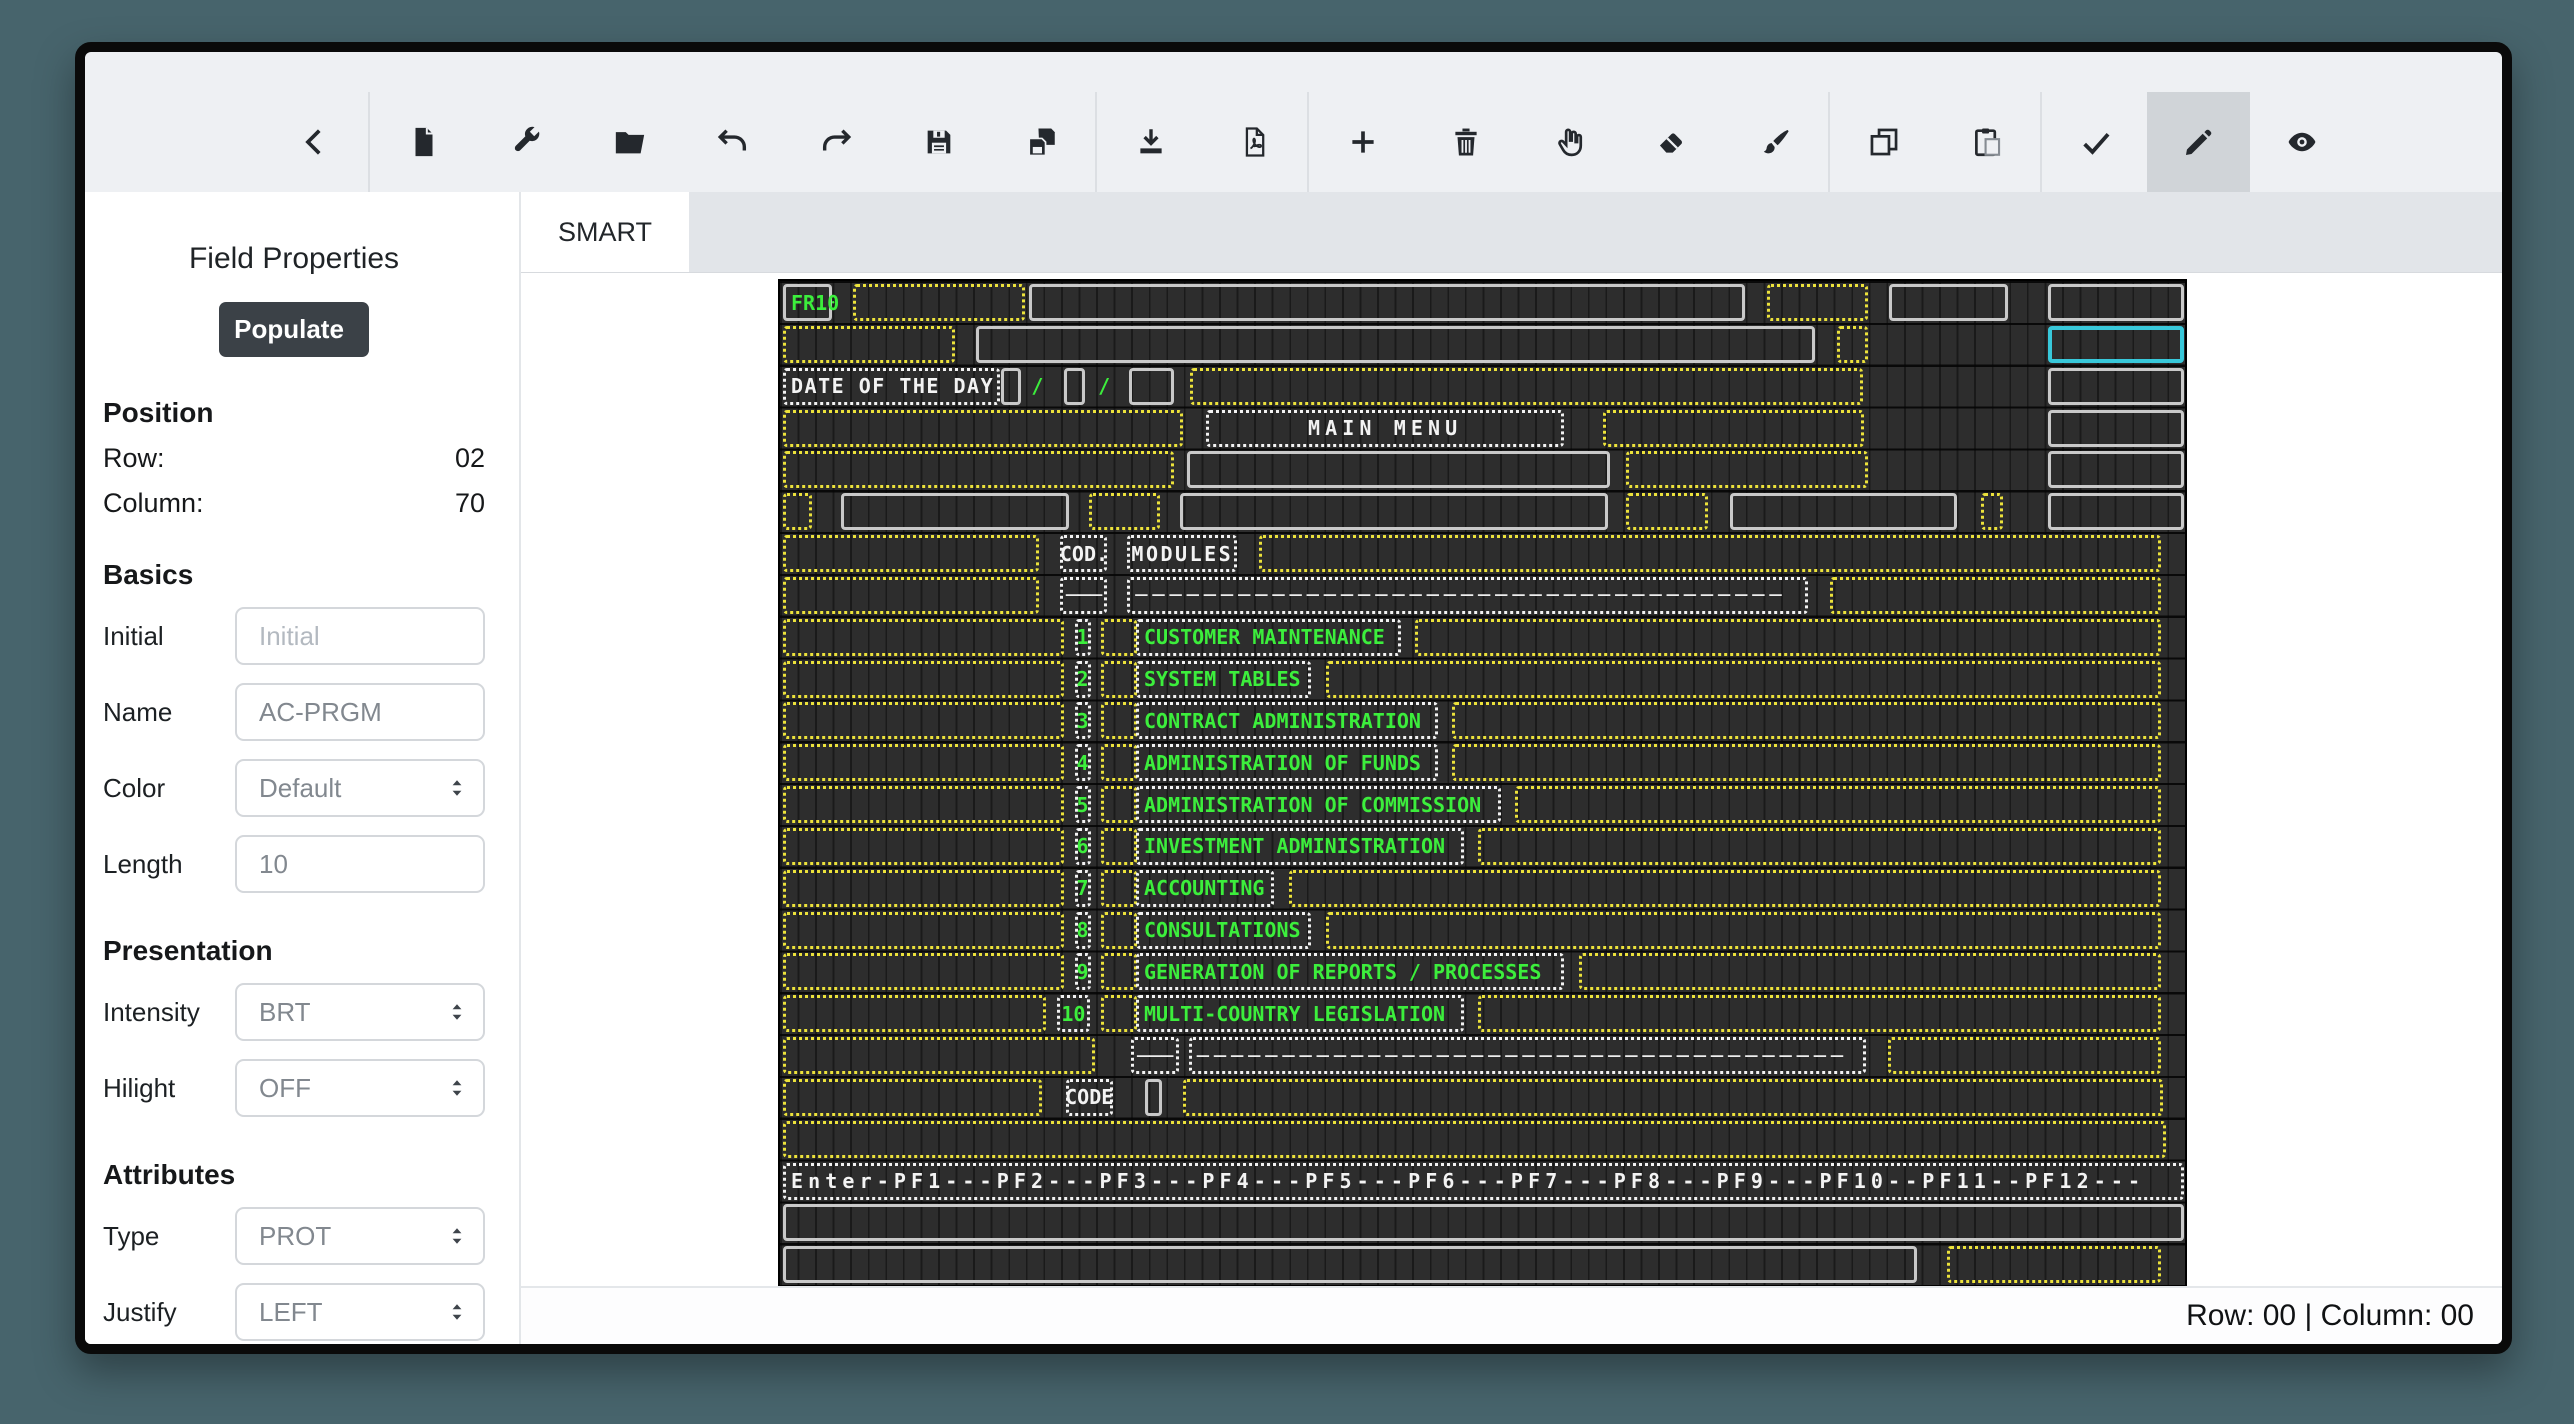 This screenshot has height=1424, width=2574. I want to click on term-label-field-r15: 7, so click(1082, 888).